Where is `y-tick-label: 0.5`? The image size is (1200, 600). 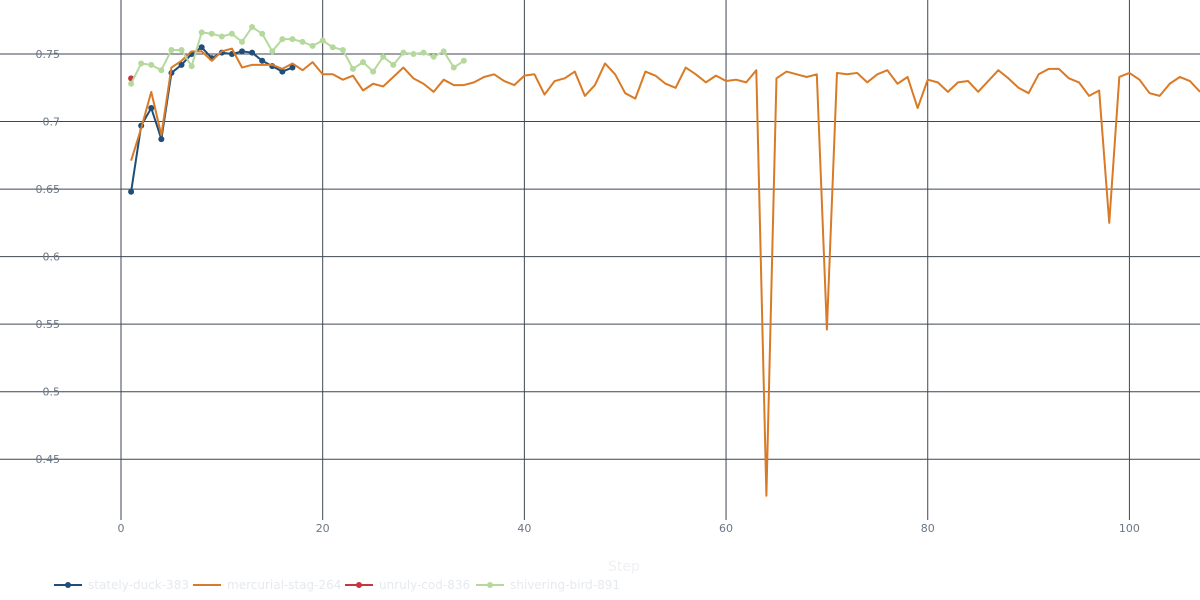
y-tick-label: 0.5 is located at coordinates (52, 392).